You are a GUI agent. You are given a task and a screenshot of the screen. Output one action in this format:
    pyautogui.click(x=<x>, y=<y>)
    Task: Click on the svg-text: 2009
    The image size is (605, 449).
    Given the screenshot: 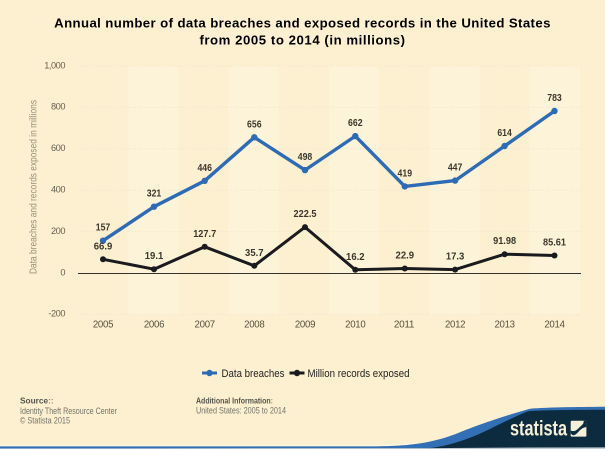 What is the action you would take?
    pyautogui.click(x=305, y=325)
    